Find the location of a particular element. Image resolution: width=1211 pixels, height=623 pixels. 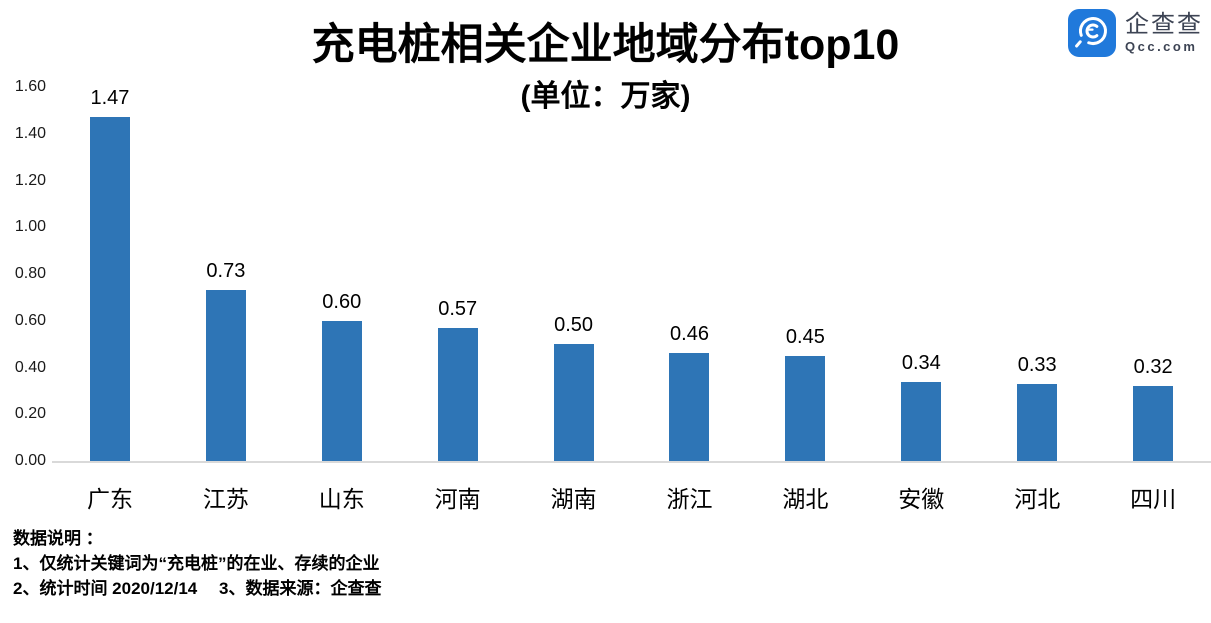

bar-value-label: 0.33 is located at coordinates (1037, 364).